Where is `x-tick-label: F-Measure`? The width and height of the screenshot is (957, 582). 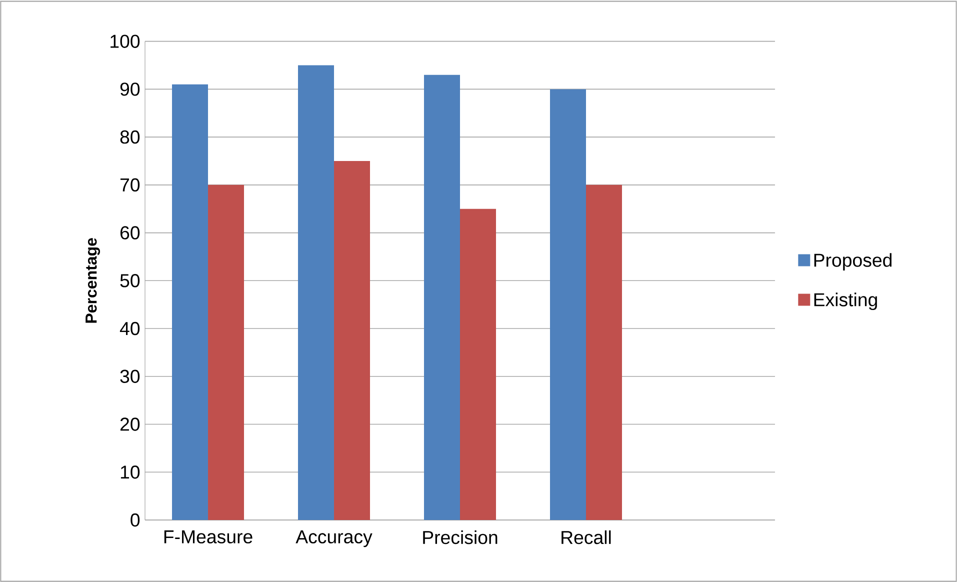
x-tick-label: F-Measure is located at coordinates (208, 537).